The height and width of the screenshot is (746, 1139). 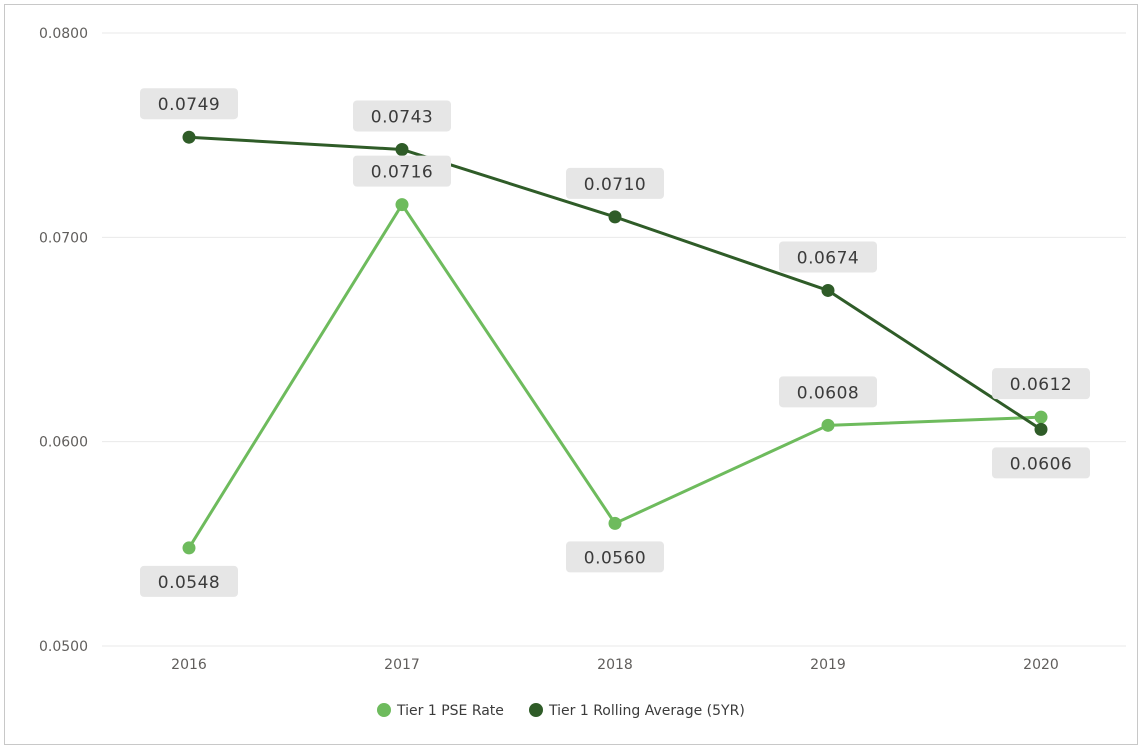 I want to click on data-label: 0.0710, so click(x=615, y=185).